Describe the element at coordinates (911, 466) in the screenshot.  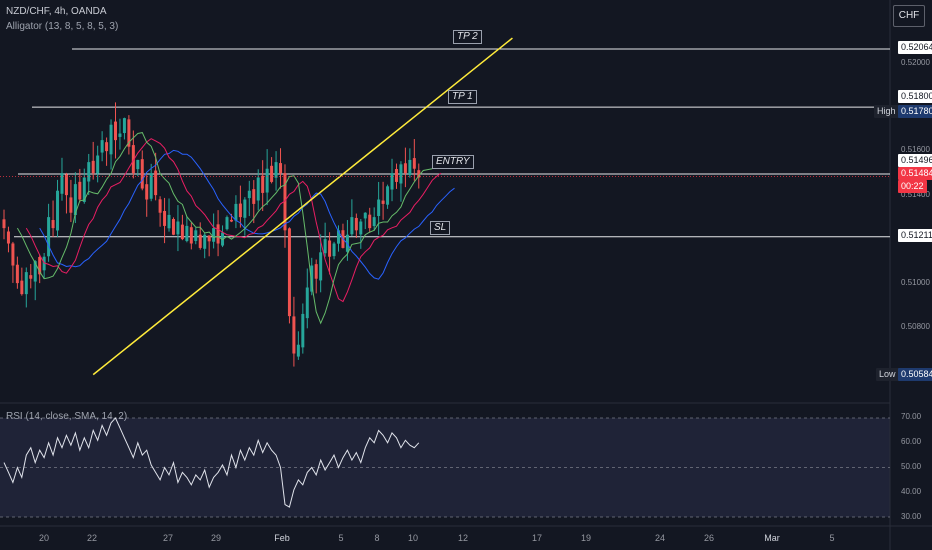
I see `rsi-tick-50: 50.00` at that location.